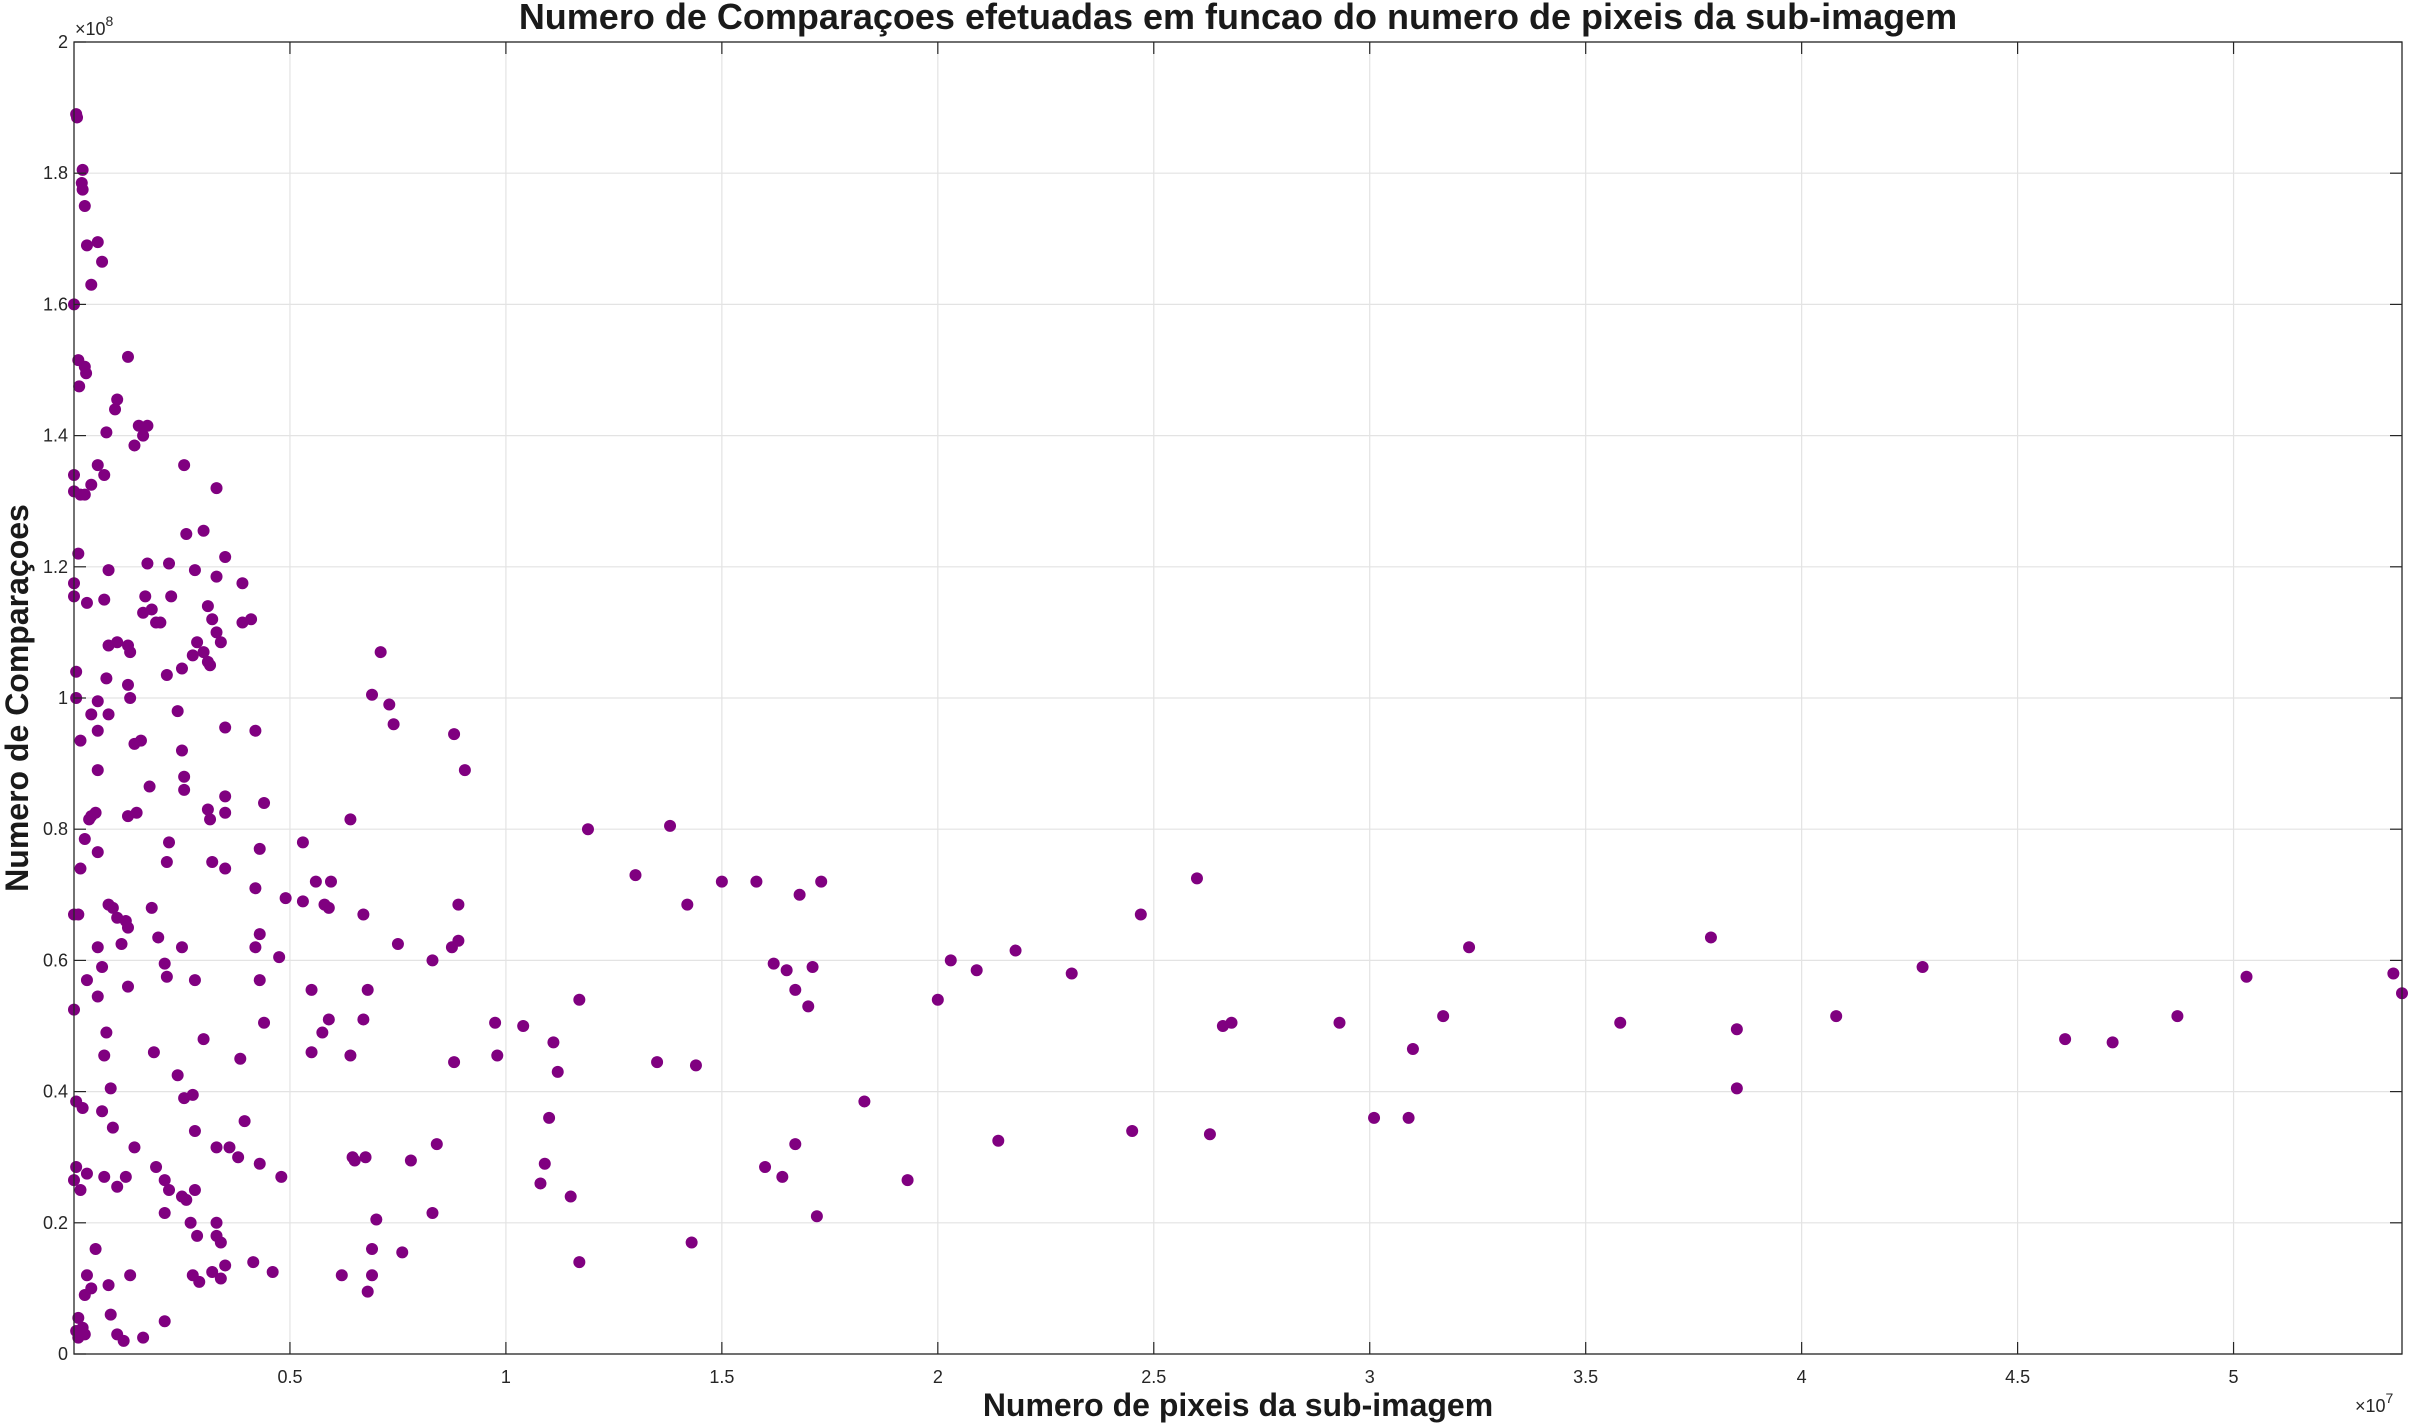 Image resolution: width=2411 pixels, height=1425 pixels. I want to click on x-axis-label: Numero de pixeis da sub-imagem, so click(1238, 1405).